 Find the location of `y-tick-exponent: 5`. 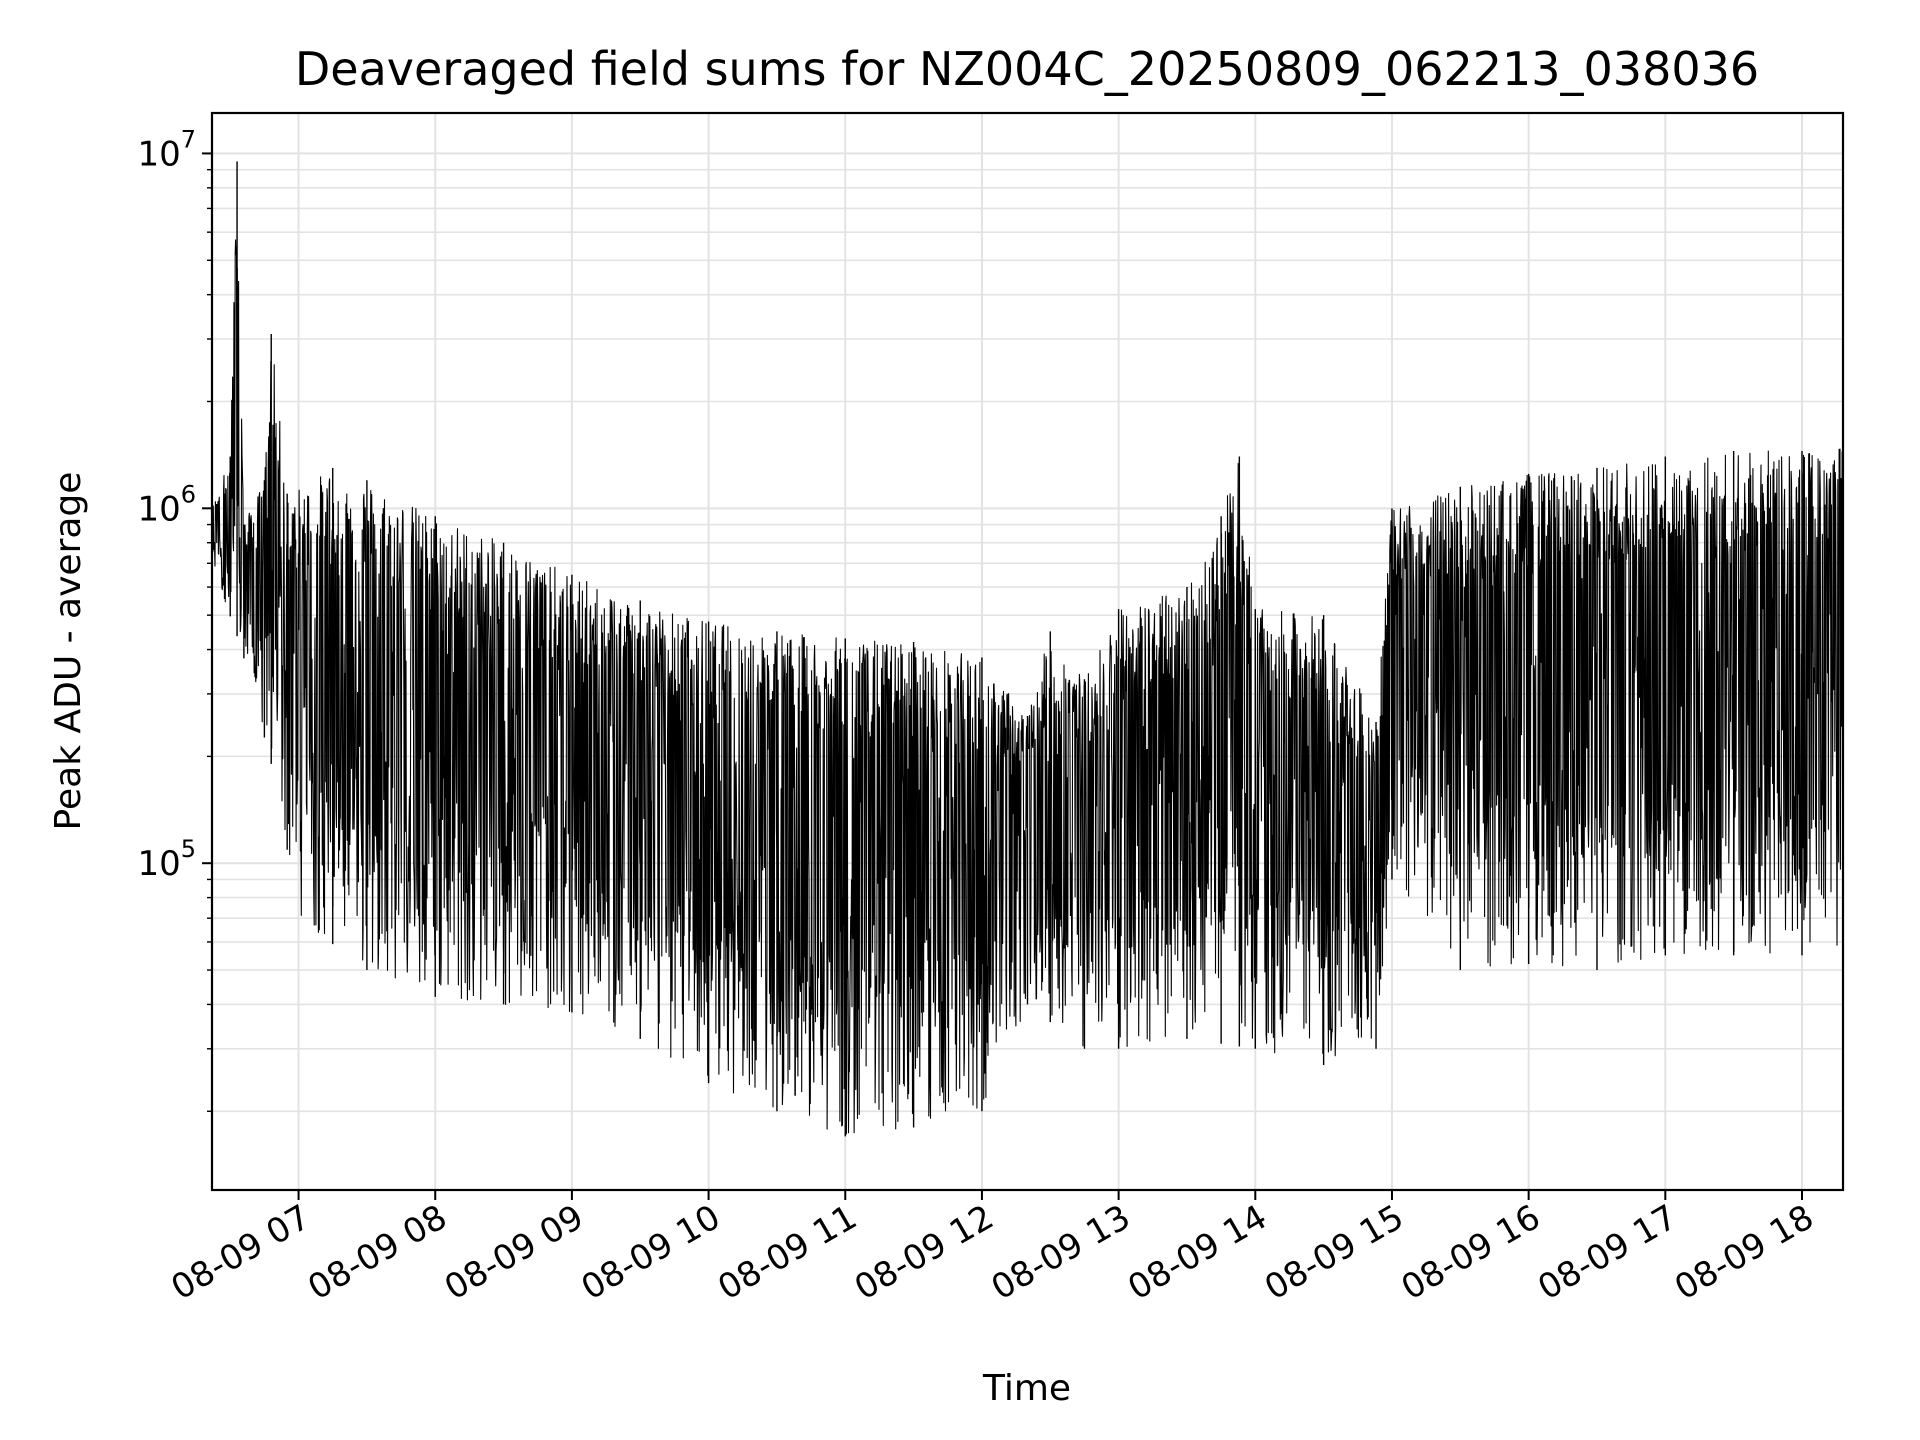

y-tick-exponent: 5 is located at coordinates (188, 849).